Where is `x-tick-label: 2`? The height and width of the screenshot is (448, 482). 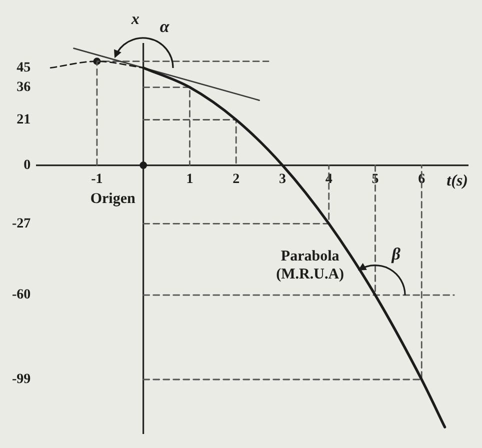 x-tick-label: 2 is located at coordinates (236, 180).